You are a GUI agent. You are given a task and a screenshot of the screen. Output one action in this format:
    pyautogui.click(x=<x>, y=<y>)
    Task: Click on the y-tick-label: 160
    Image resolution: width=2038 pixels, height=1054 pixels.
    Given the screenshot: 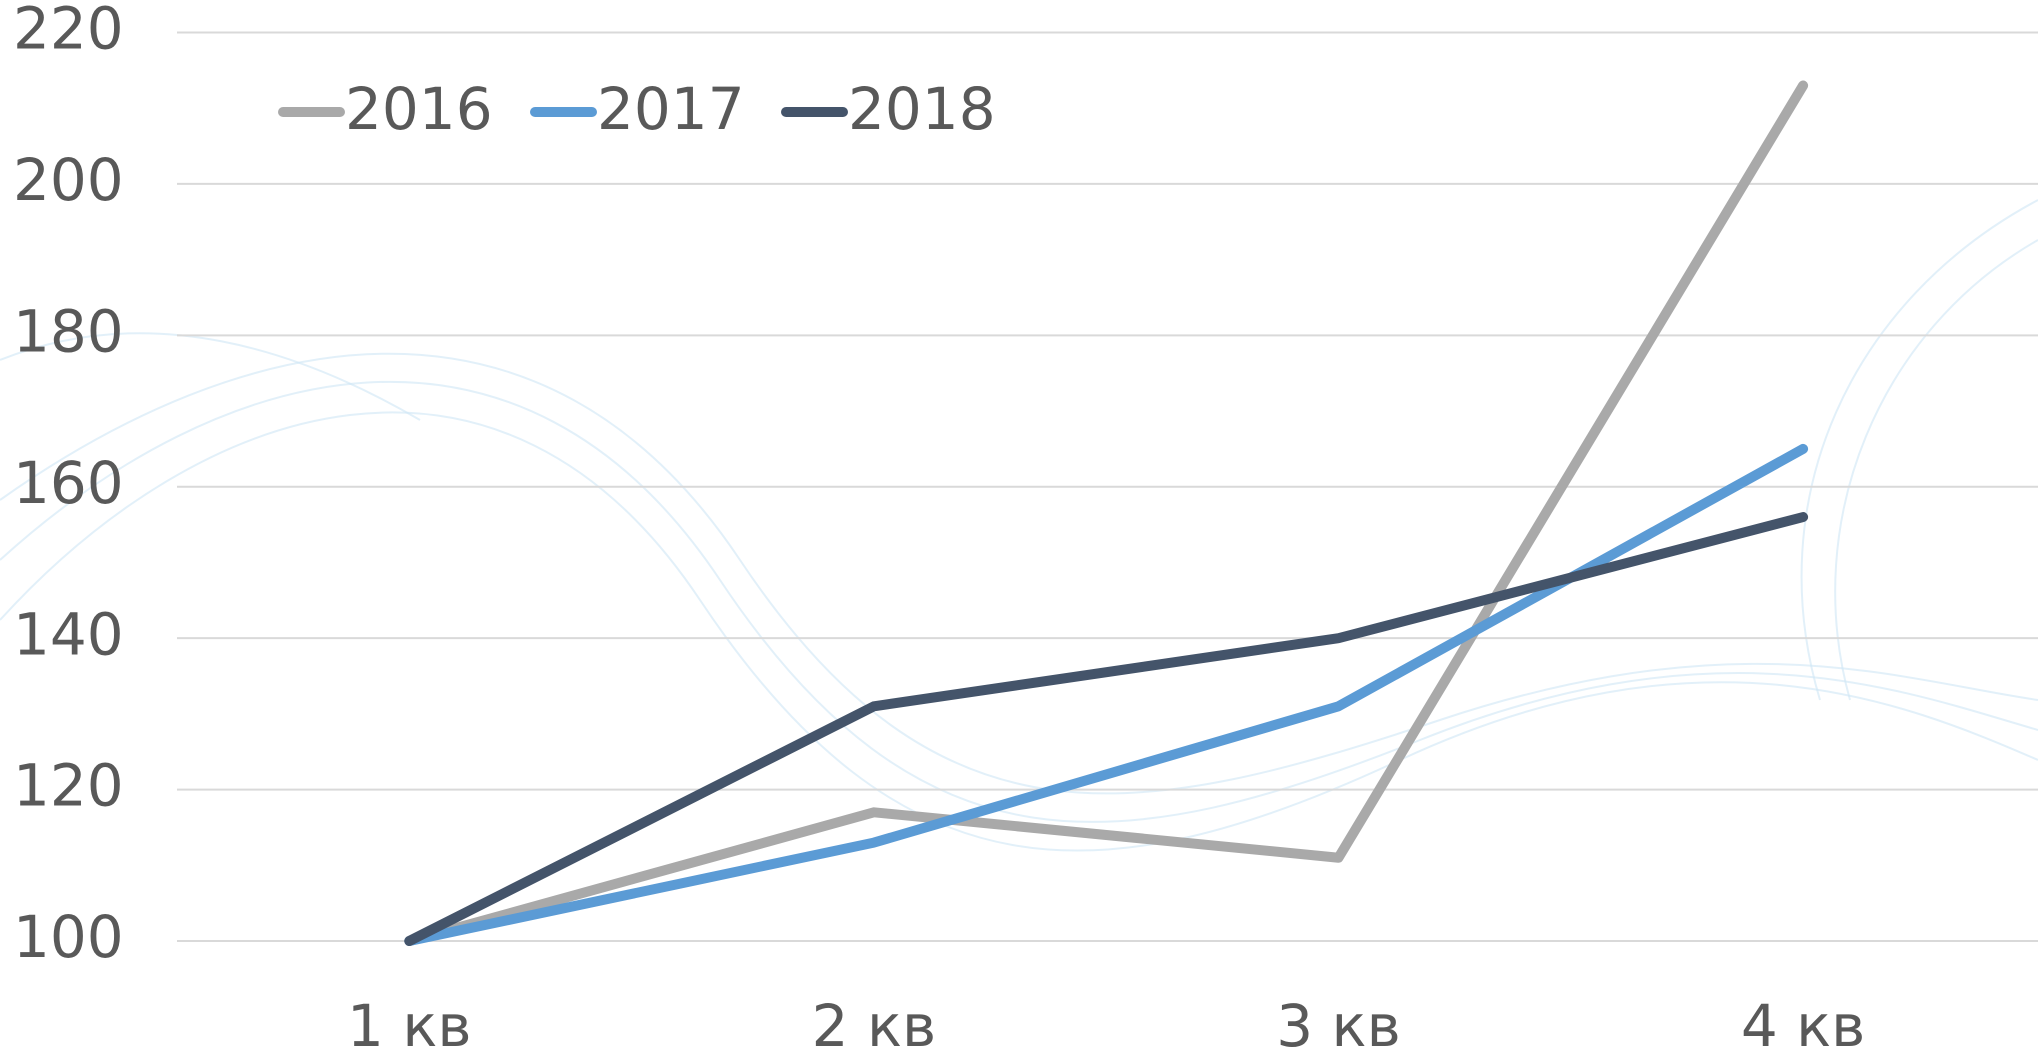 What is the action you would take?
    pyautogui.click(x=68, y=483)
    